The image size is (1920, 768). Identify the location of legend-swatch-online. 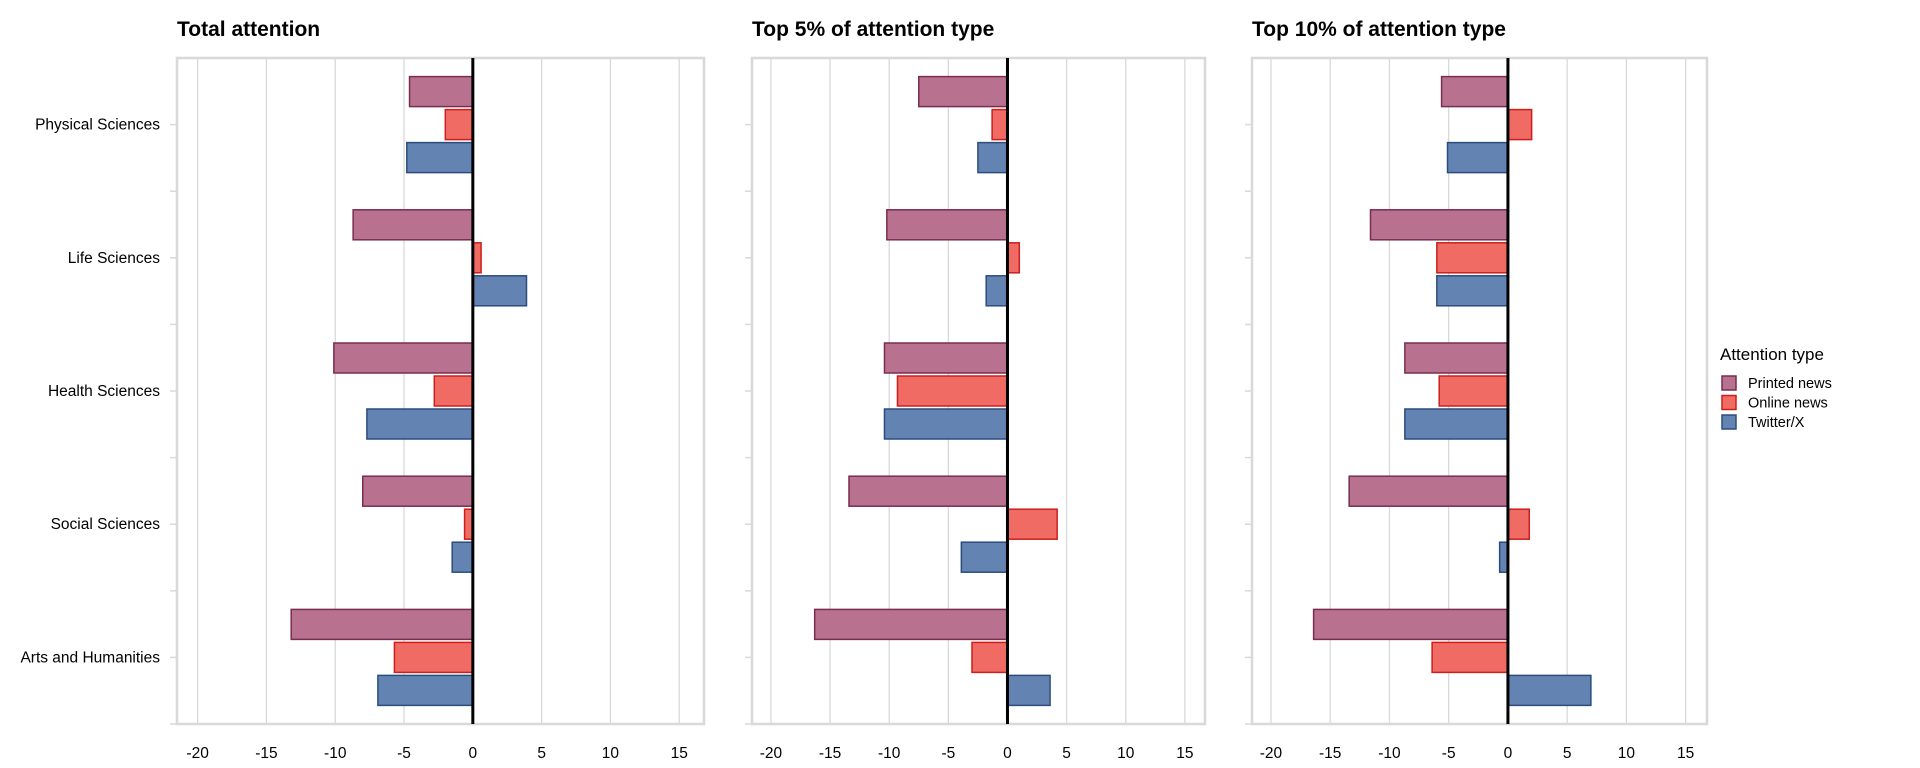
(1729, 402).